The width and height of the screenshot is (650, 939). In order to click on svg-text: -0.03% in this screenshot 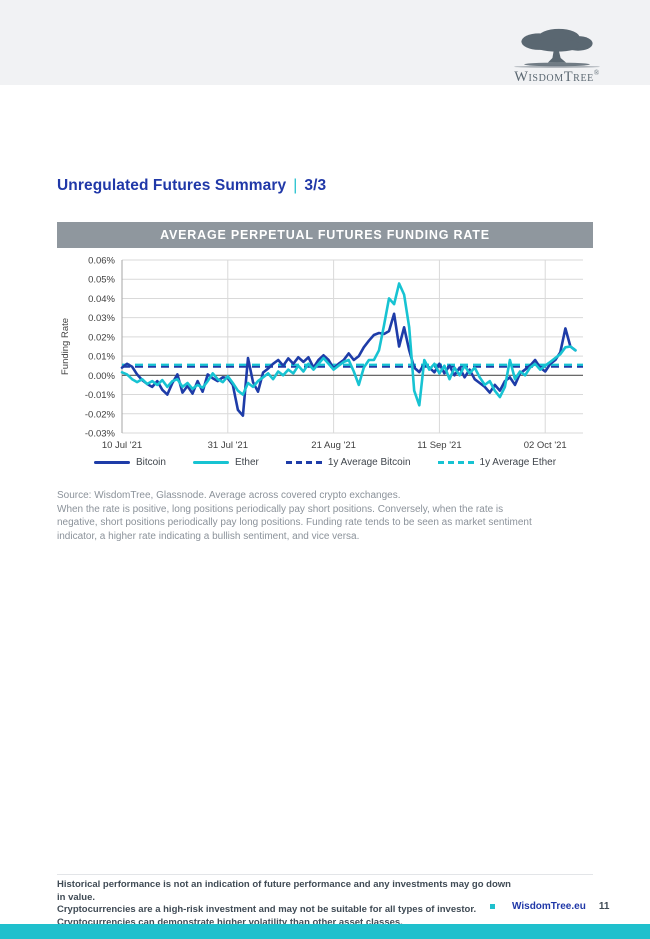, I will do `click(100, 434)`.